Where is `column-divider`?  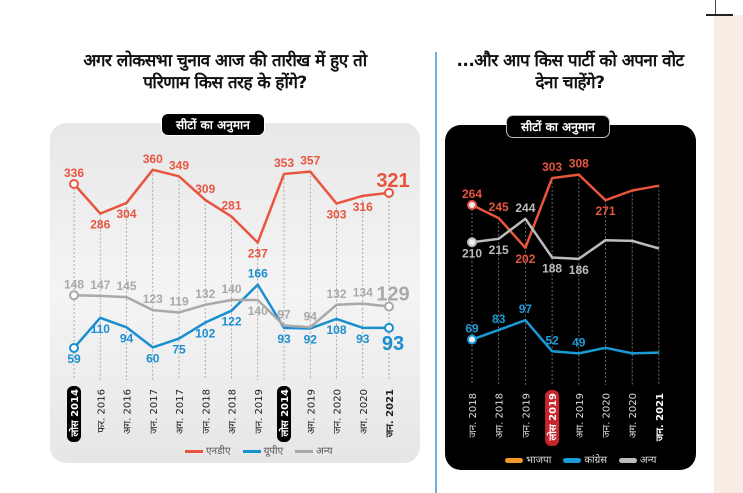 column-divider is located at coordinates (436, 272).